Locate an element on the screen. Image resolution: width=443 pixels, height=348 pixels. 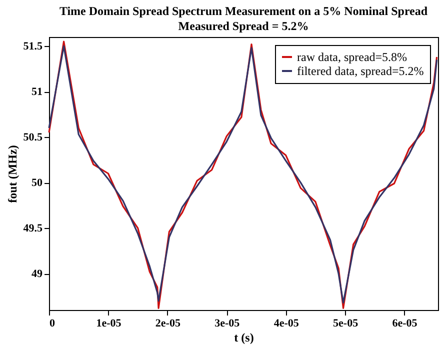
y-tick-label: 51.5 is located at coordinates (33, 46).